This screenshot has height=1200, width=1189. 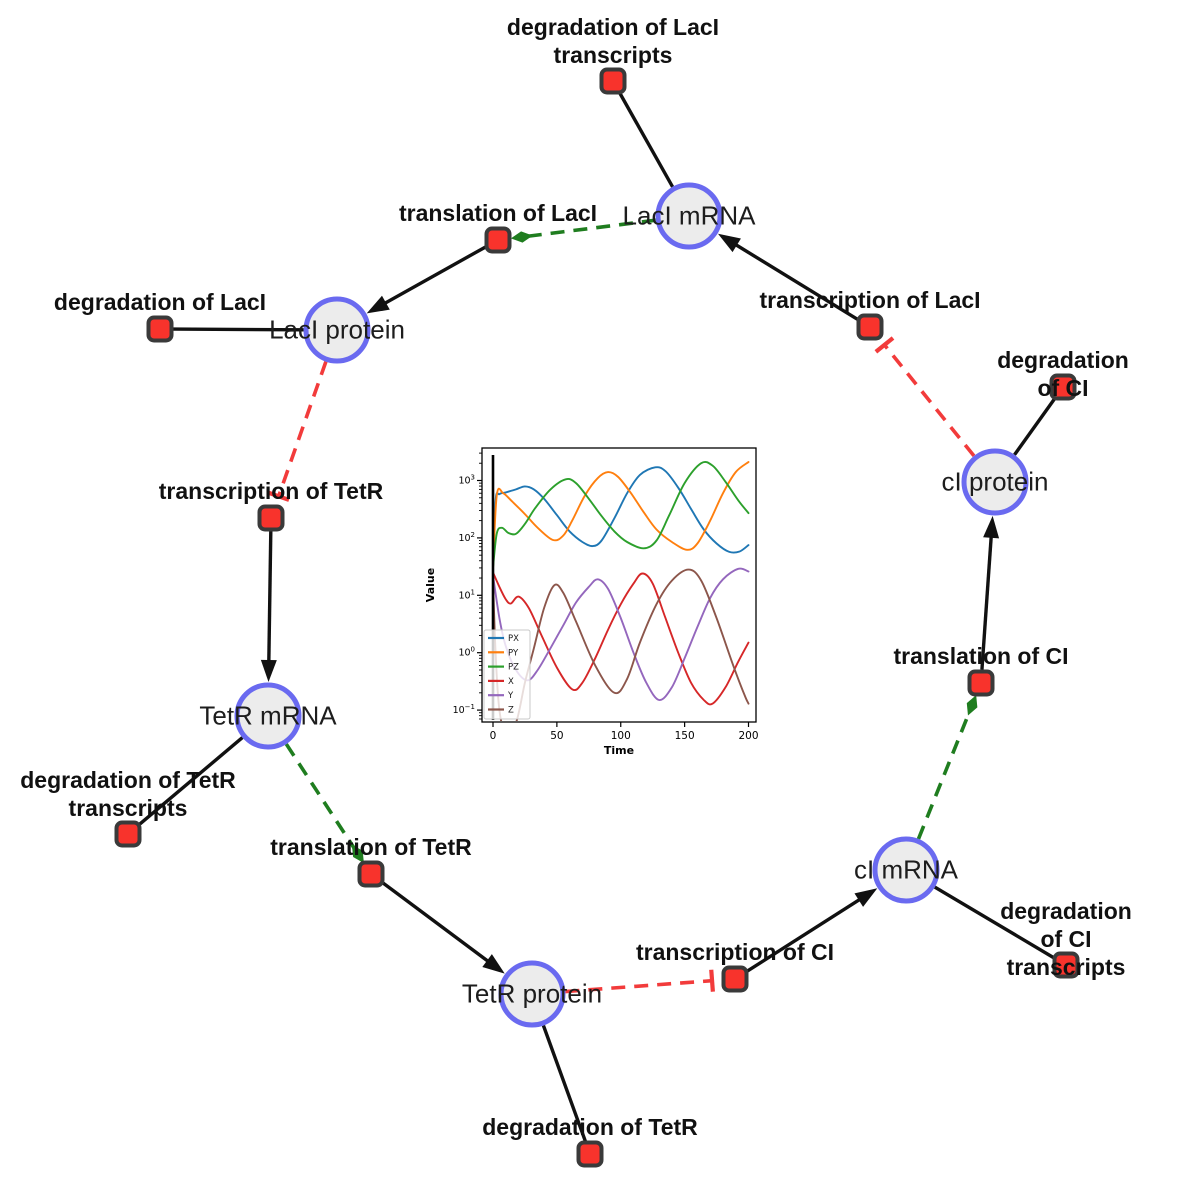 I want to click on edge-line-ci_protein-to-deg_ci, so click(x=1035, y=426).